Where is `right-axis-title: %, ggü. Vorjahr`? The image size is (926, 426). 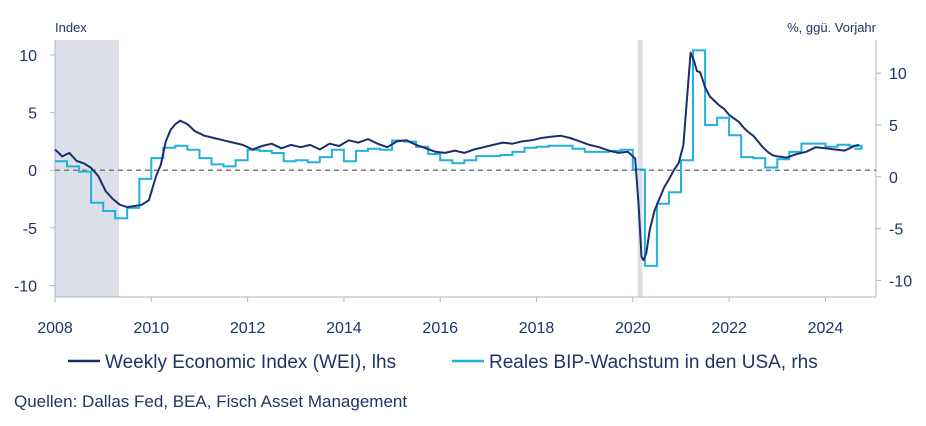
right-axis-title: %, ggü. Vorjahr is located at coordinates (832, 27).